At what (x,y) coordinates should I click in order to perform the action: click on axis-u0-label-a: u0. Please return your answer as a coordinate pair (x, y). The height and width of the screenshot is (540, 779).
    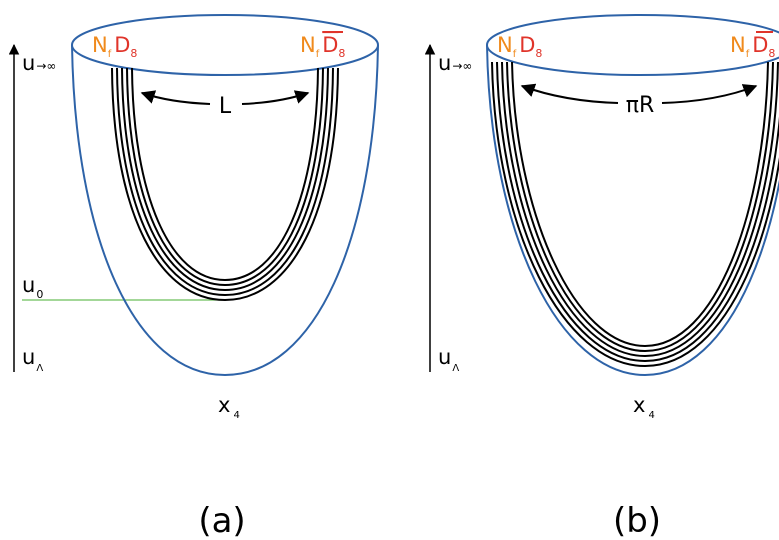
    Looking at the image, I should click on (32, 287).